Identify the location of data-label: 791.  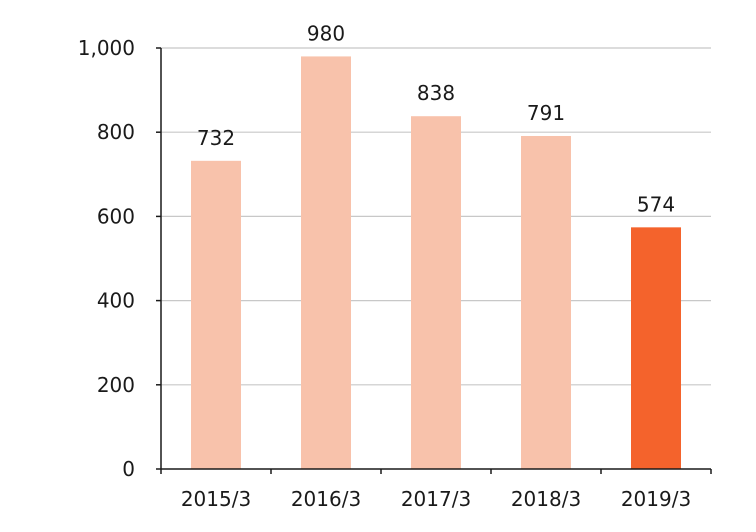
(546, 113).